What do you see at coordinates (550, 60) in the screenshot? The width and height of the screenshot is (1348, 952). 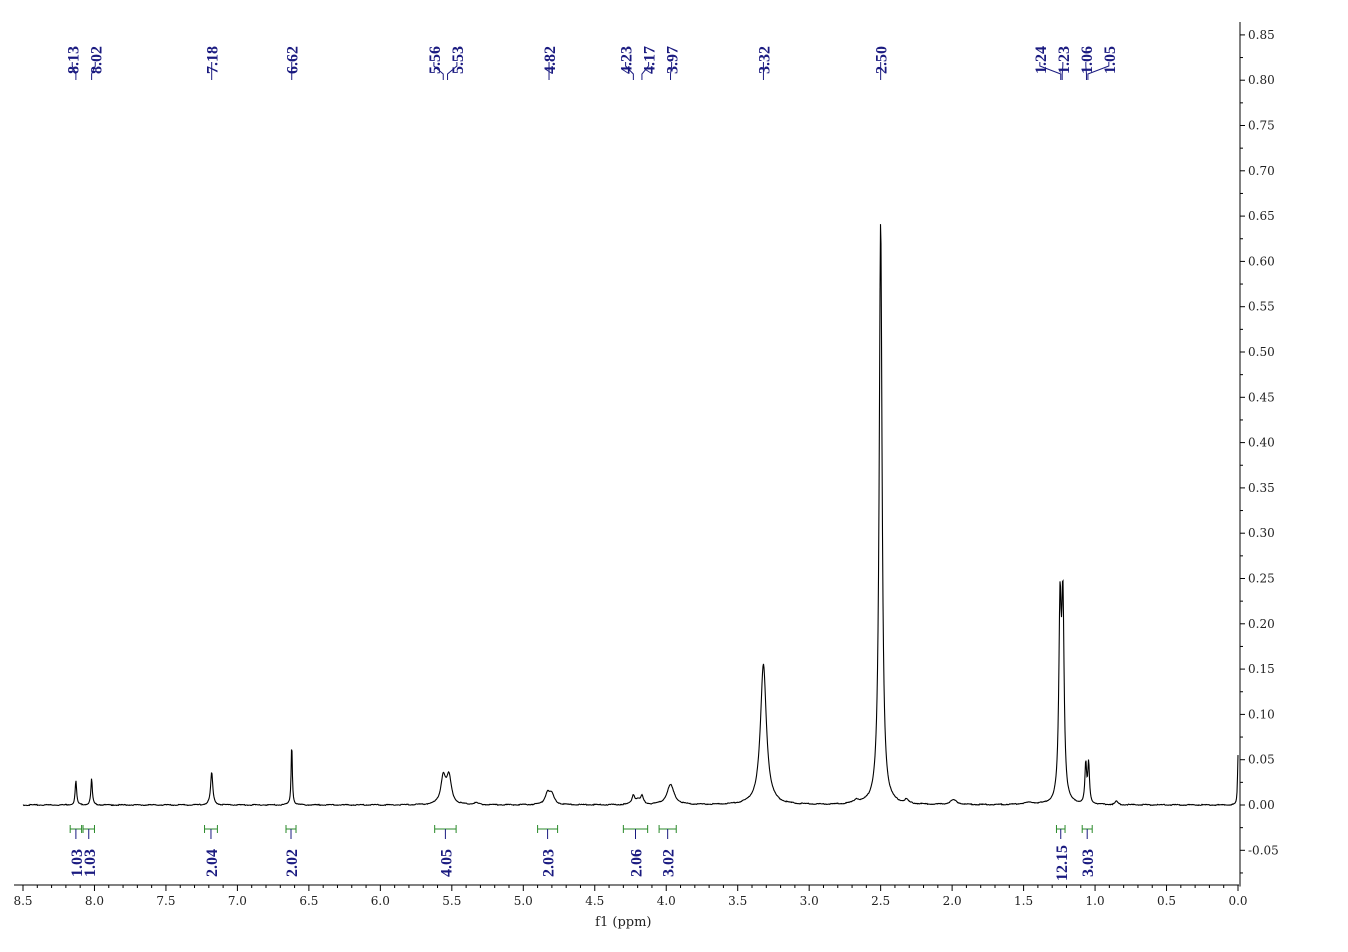 I see `peak-label-text: 4.82` at bounding box center [550, 60].